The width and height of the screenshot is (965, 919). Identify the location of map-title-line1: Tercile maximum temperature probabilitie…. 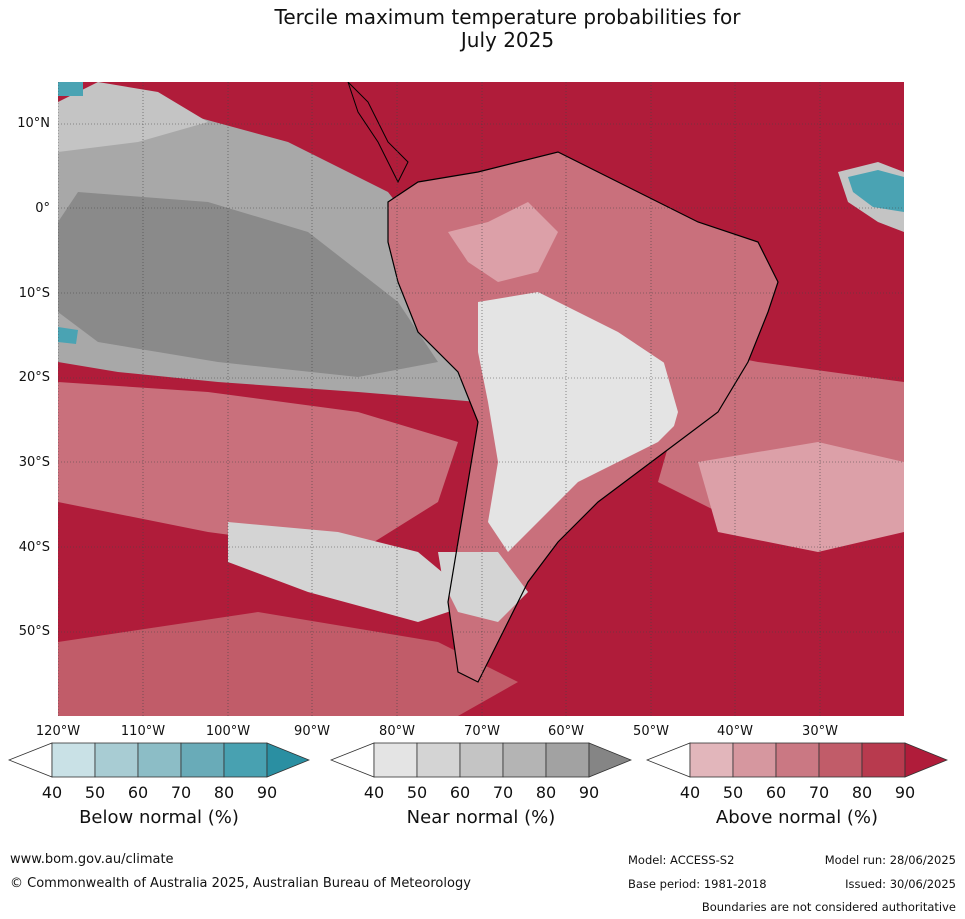
(507, 17).